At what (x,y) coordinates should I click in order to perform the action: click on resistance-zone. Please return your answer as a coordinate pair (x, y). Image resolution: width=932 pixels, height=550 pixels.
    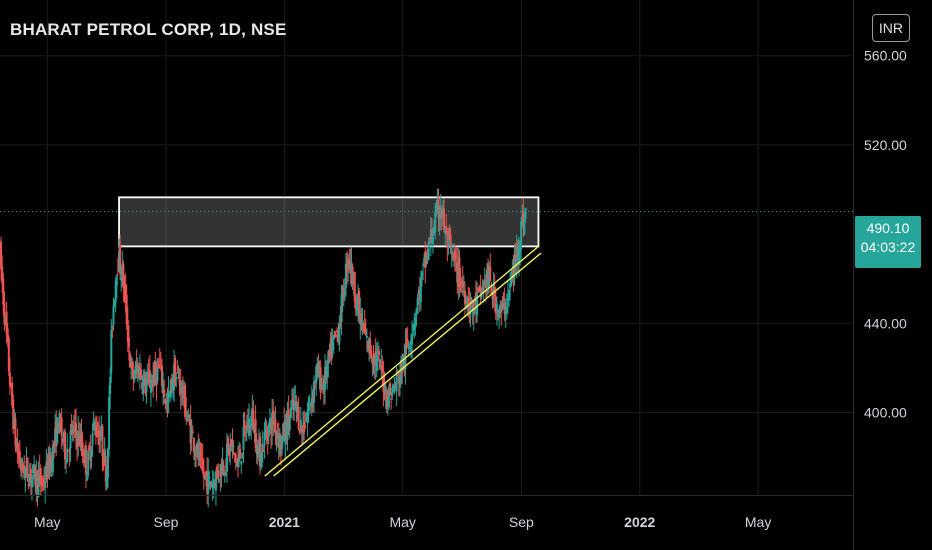
    Looking at the image, I should click on (329, 222).